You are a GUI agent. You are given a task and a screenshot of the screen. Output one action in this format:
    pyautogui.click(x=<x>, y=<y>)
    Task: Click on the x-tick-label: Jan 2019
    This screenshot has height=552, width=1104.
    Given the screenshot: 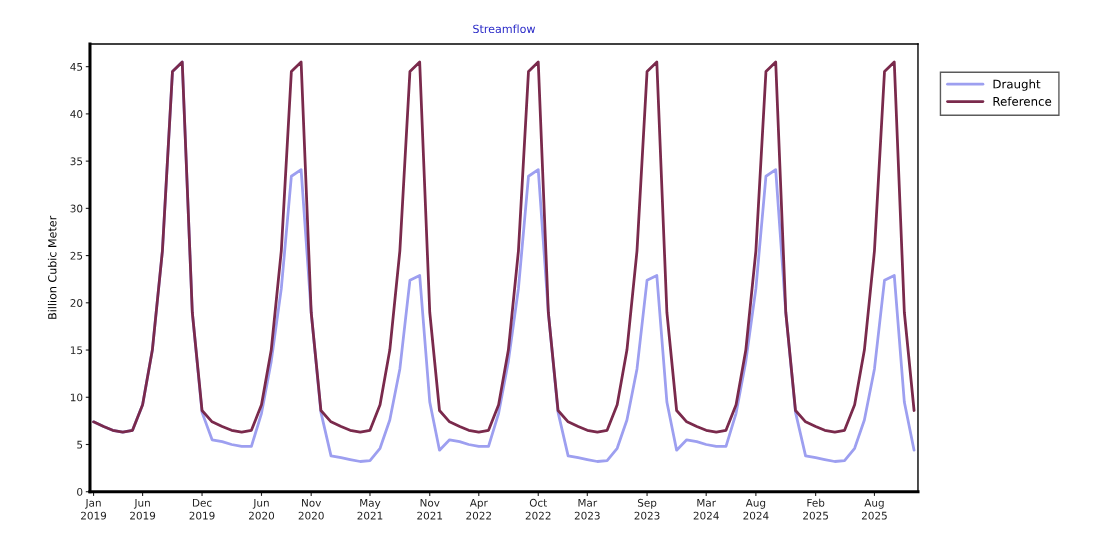 What is the action you would take?
    pyautogui.click(x=94, y=509)
    